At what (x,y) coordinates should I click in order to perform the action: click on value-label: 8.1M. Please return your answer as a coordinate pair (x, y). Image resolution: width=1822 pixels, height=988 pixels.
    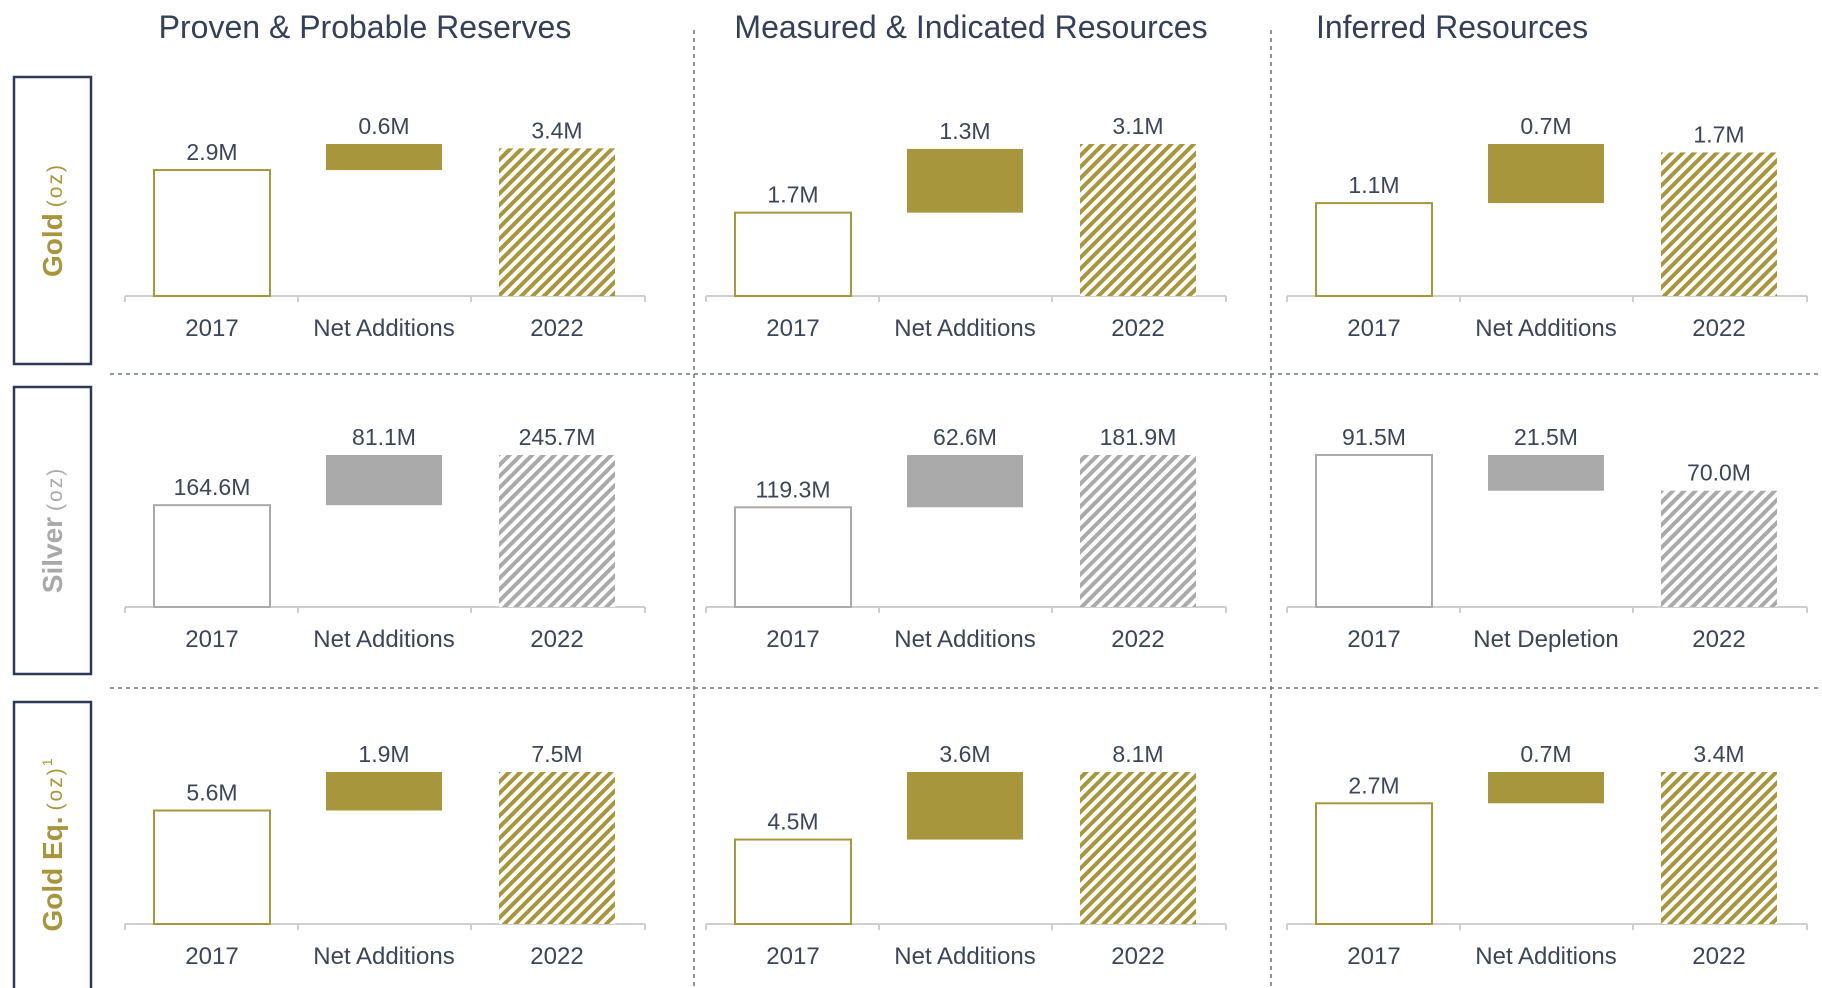
    Looking at the image, I should click on (1137, 754).